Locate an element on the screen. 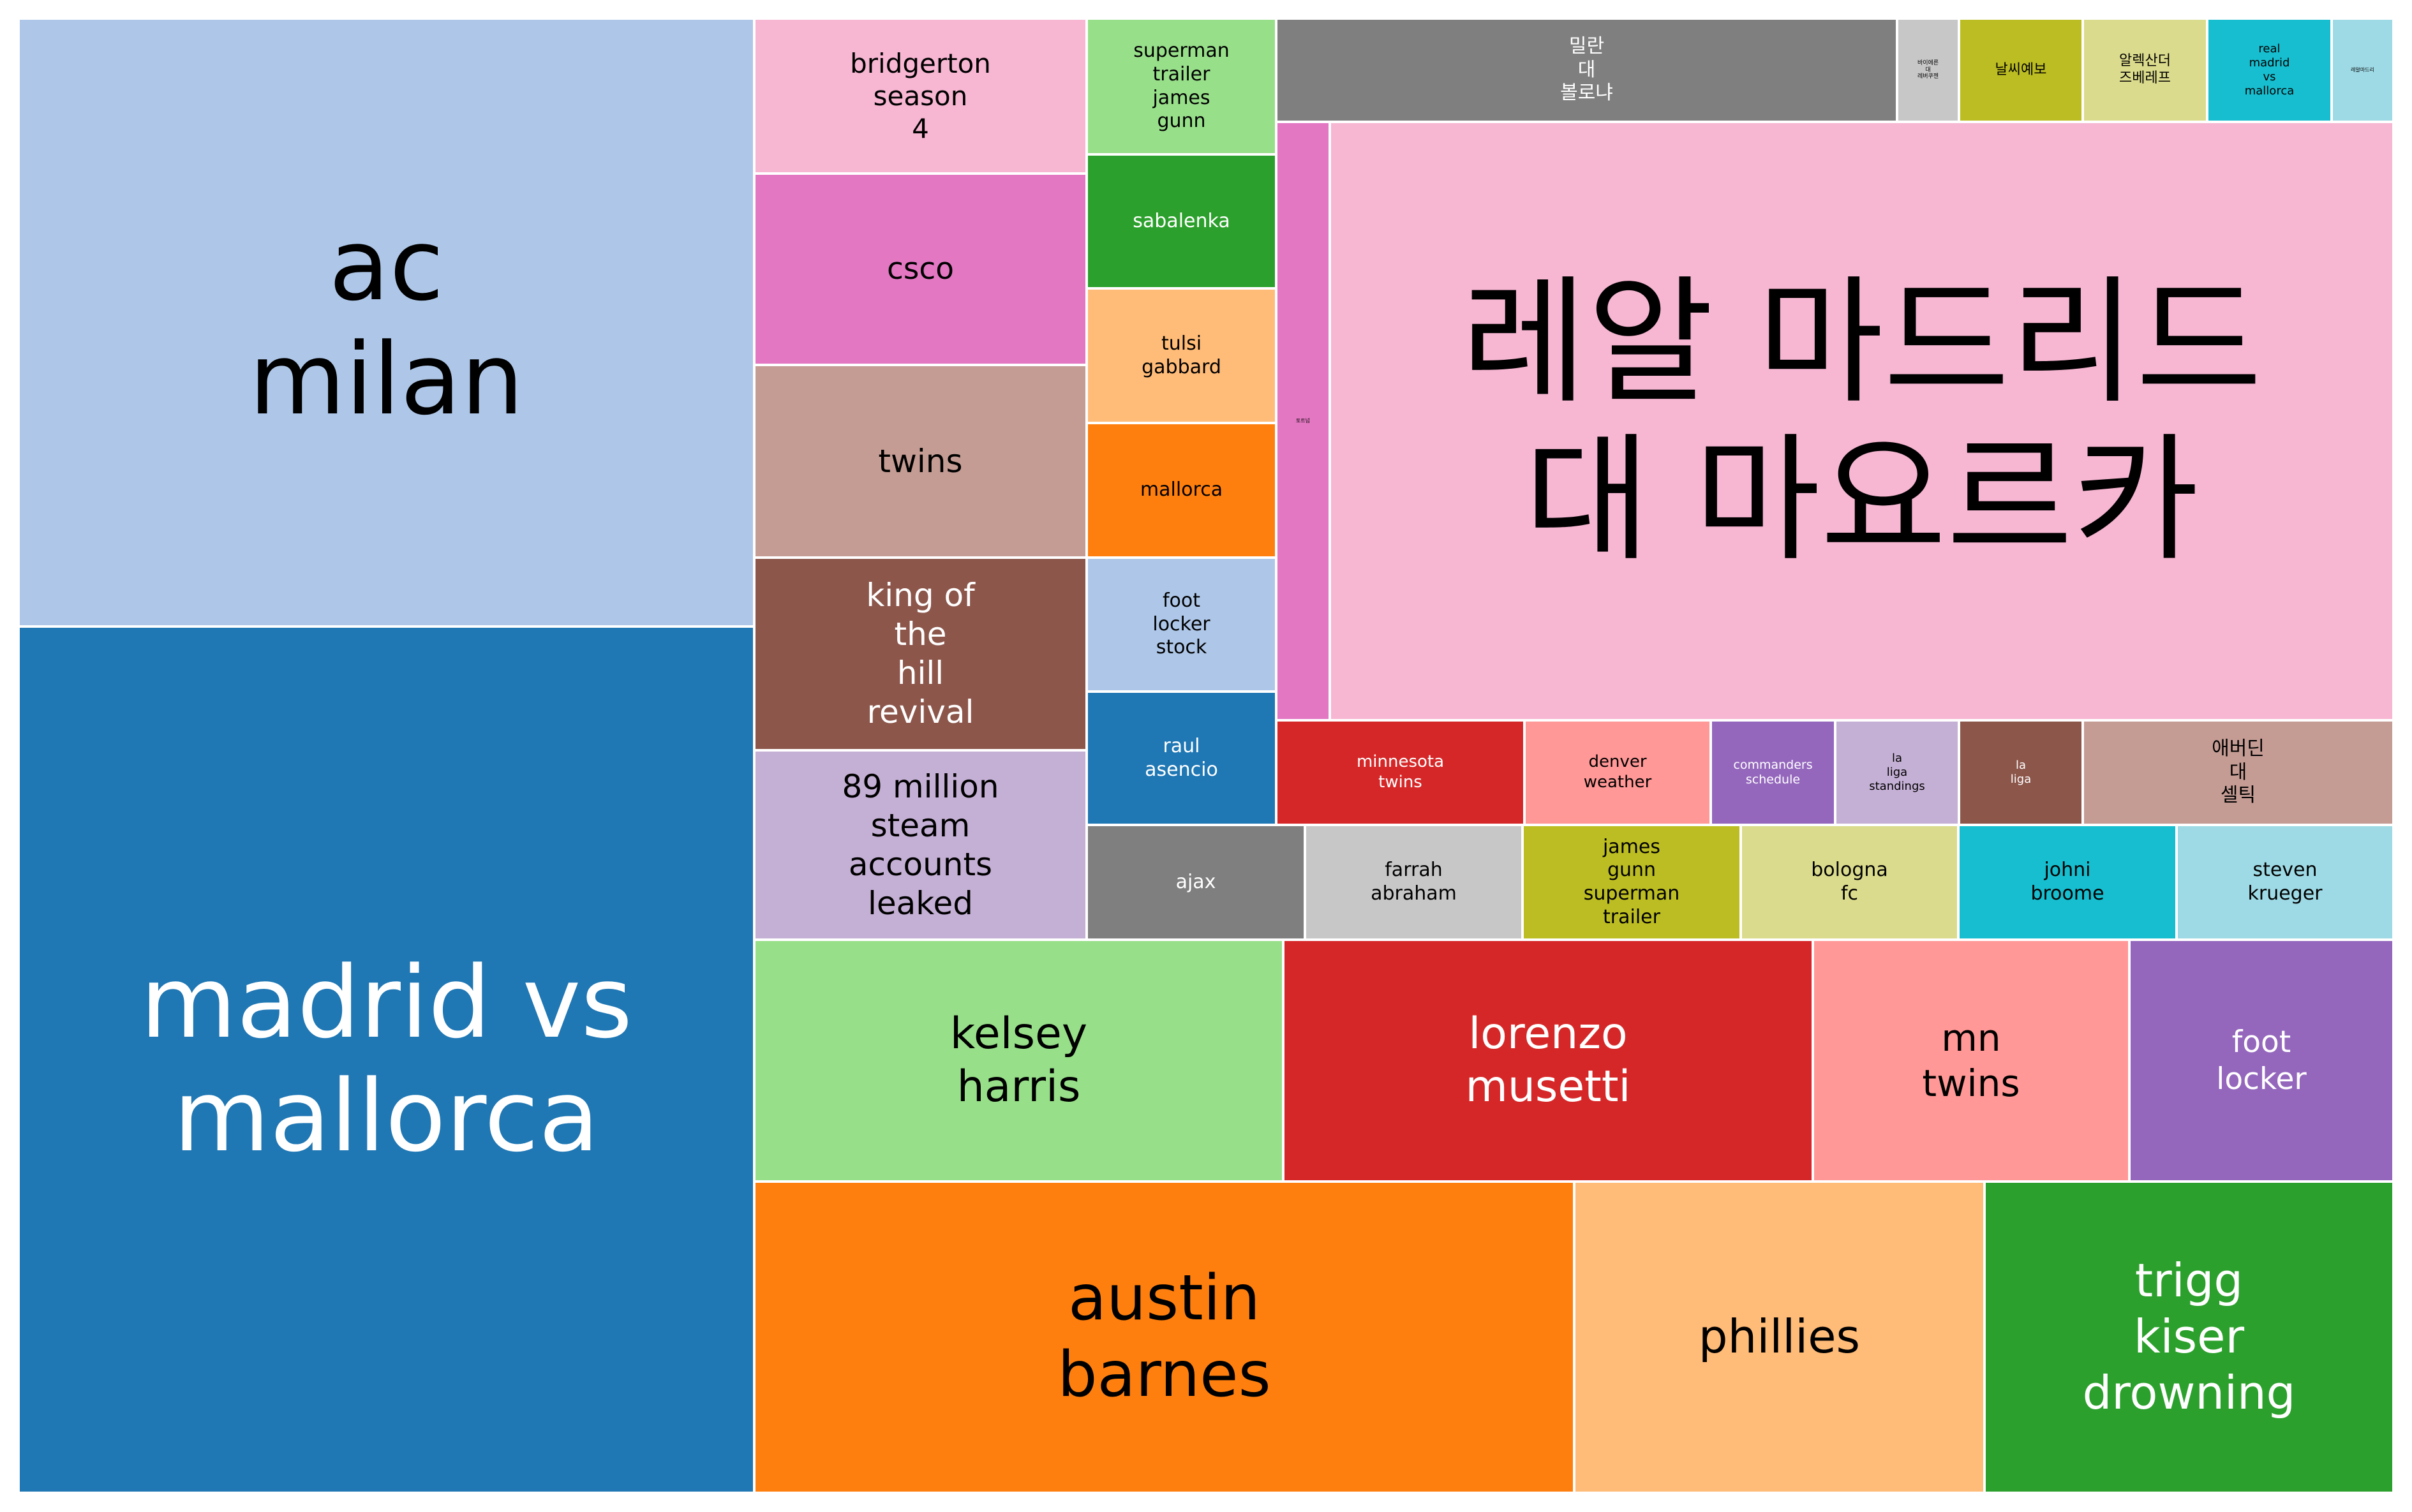 The width and height of the screenshot is (2412, 1512). treemap-tile-label: ac milan is located at coordinates (386, 322).